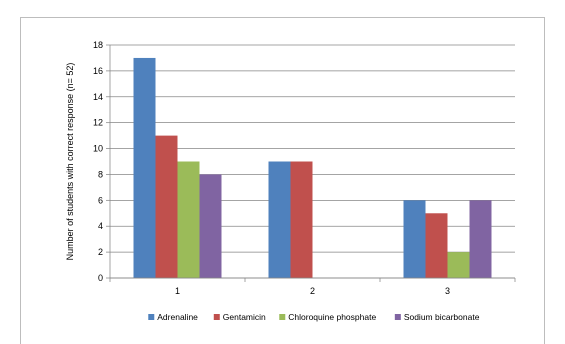  What do you see at coordinates (100, 174) in the screenshot?
I see `y-tick-label: 8` at bounding box center [100, 174].